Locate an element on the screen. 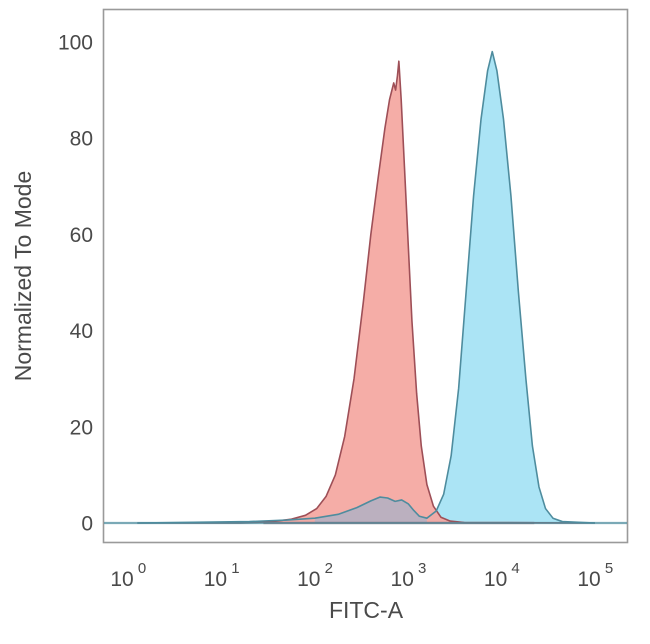 The image size is (650, 644). x-tick-exponent: 5 is located at coordinates (609, 568).